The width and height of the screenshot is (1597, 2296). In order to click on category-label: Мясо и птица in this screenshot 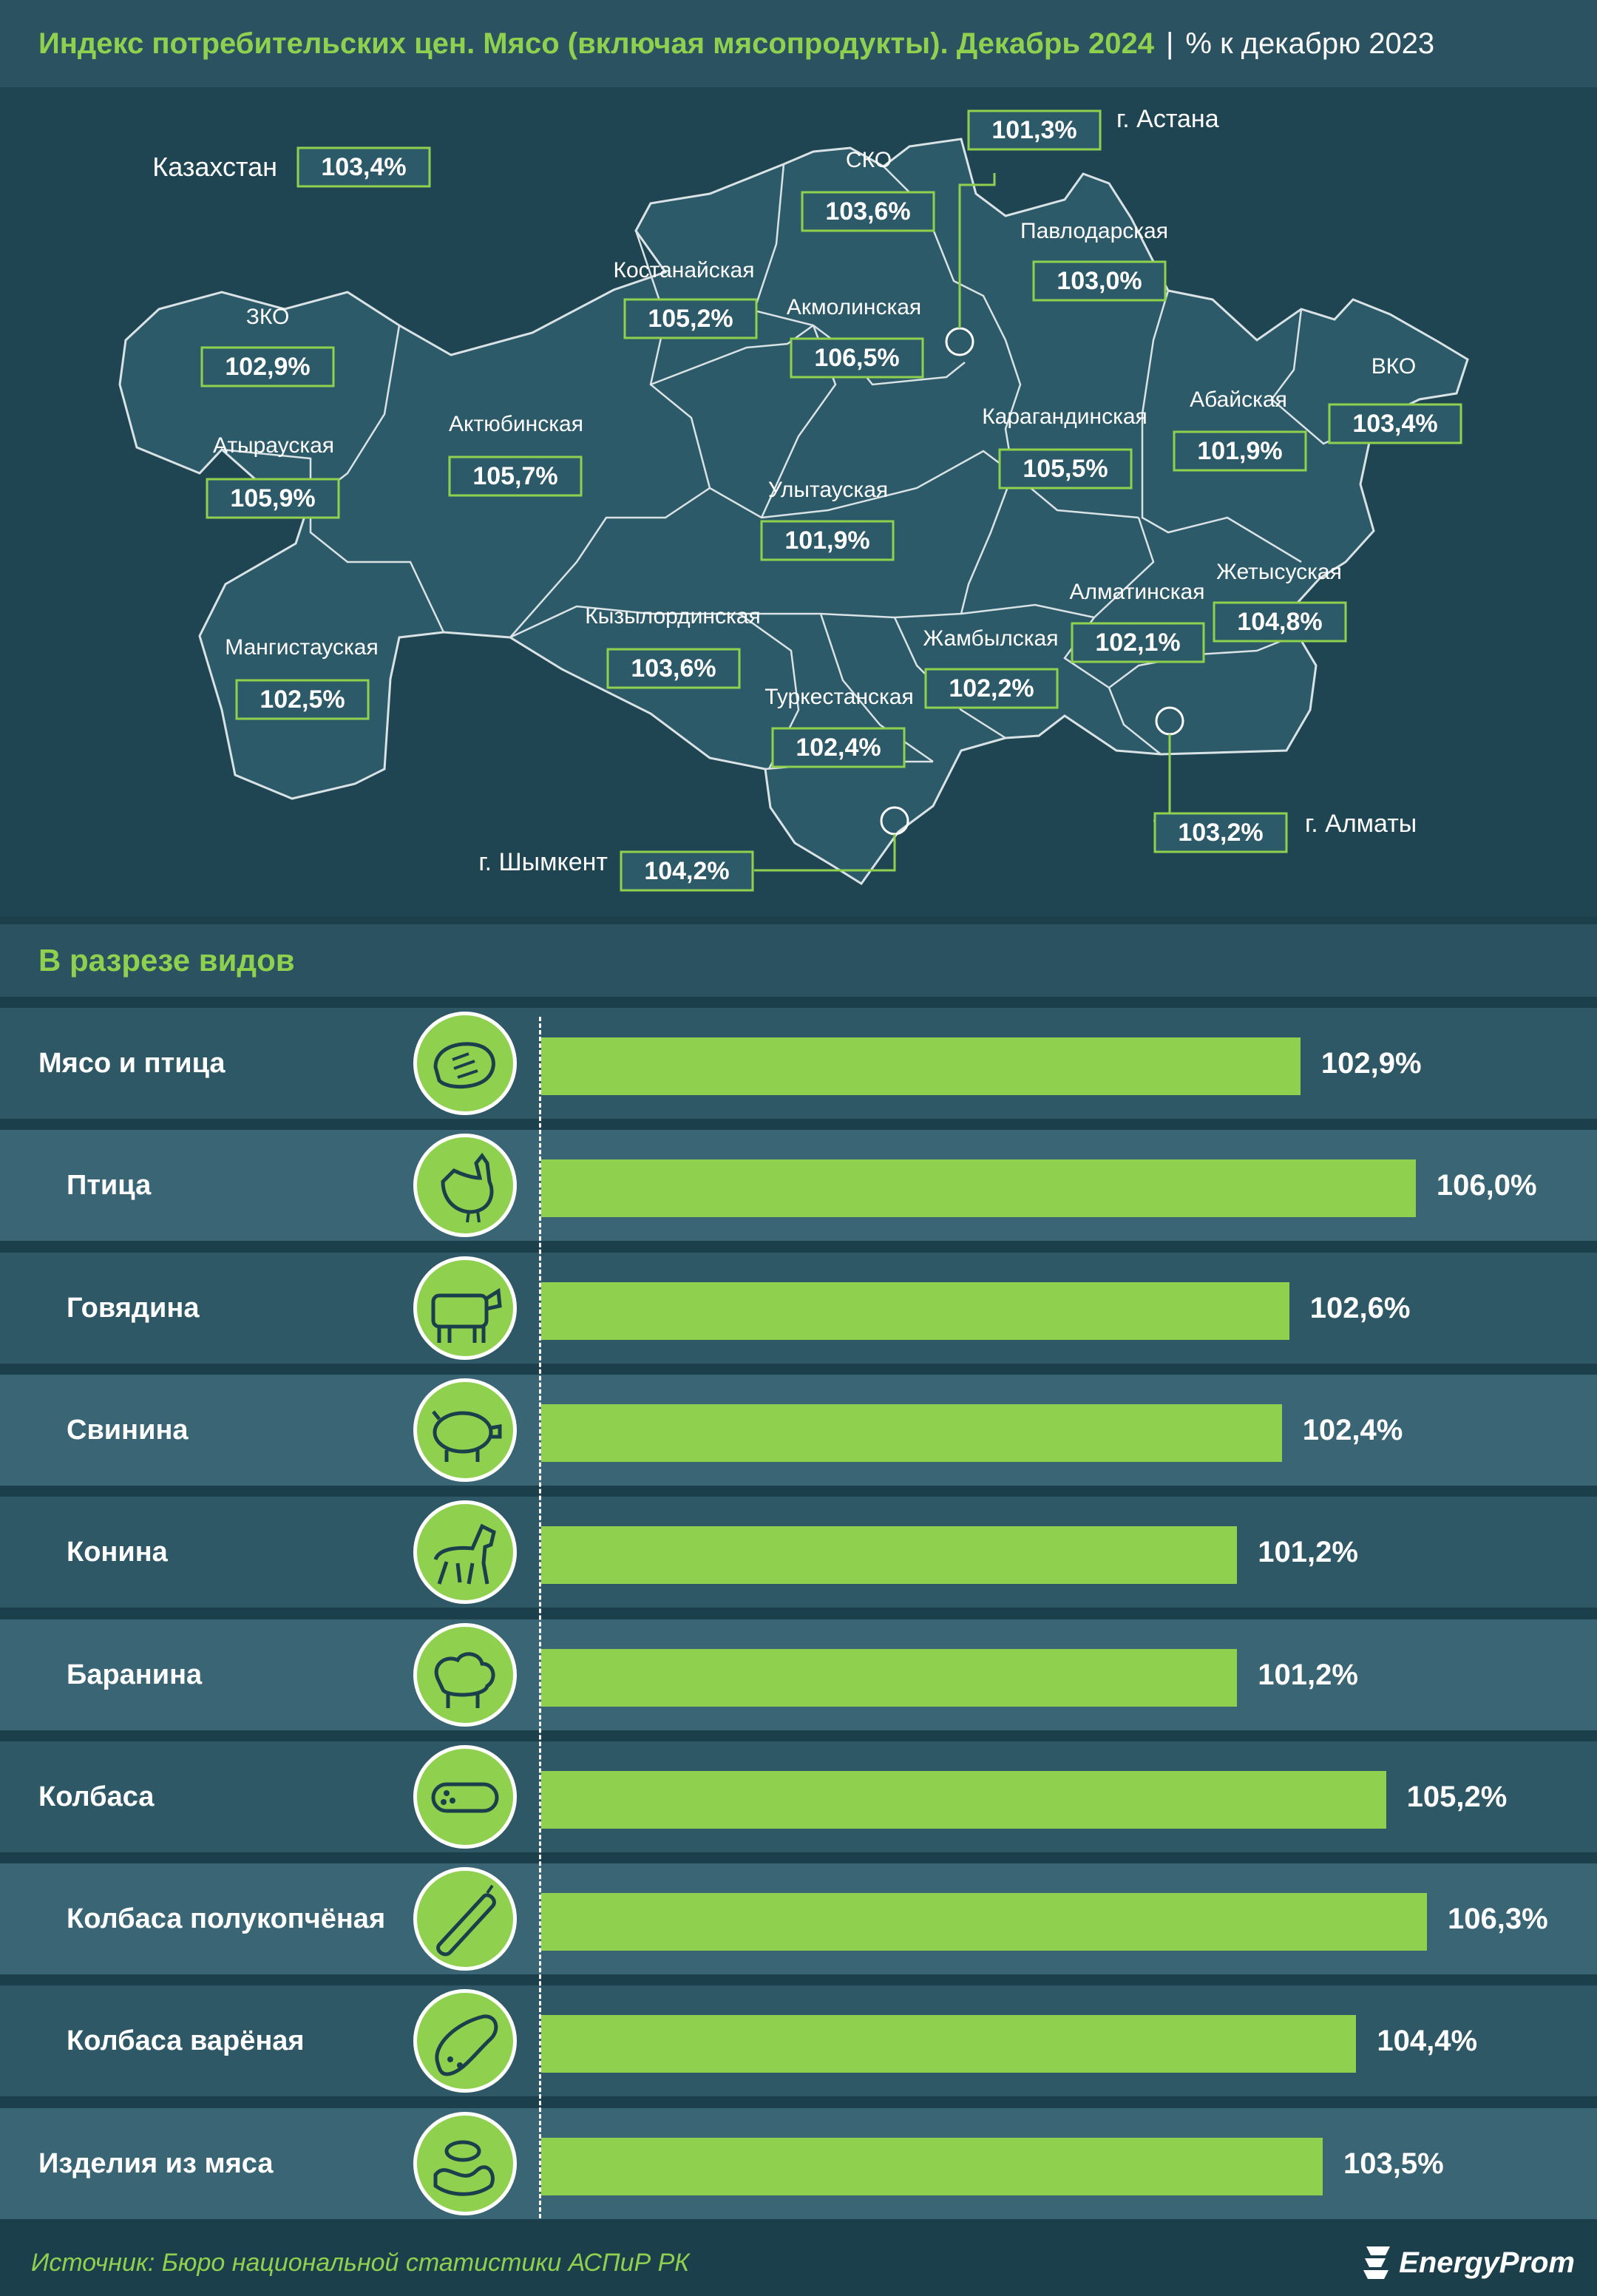, I will do `click(132, 1063)`.